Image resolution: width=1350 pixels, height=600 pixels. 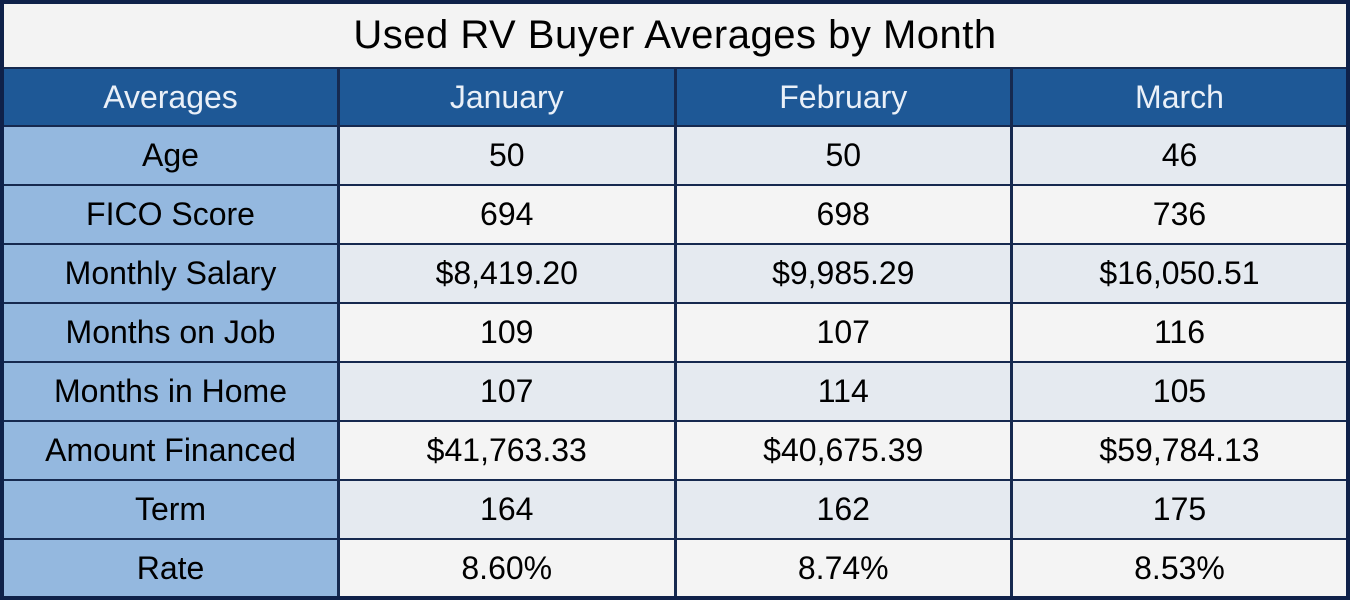 I want to click on cell-value: 736, so click(x=1180, y=214).